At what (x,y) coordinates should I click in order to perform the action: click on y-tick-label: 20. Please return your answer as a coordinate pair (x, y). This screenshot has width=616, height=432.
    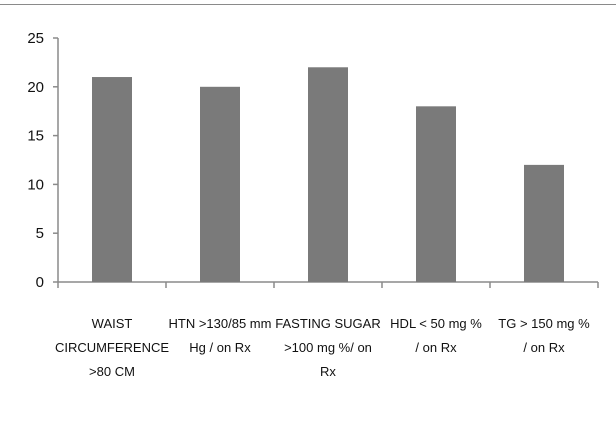
    Looking at the image, I should click on (35, 87).